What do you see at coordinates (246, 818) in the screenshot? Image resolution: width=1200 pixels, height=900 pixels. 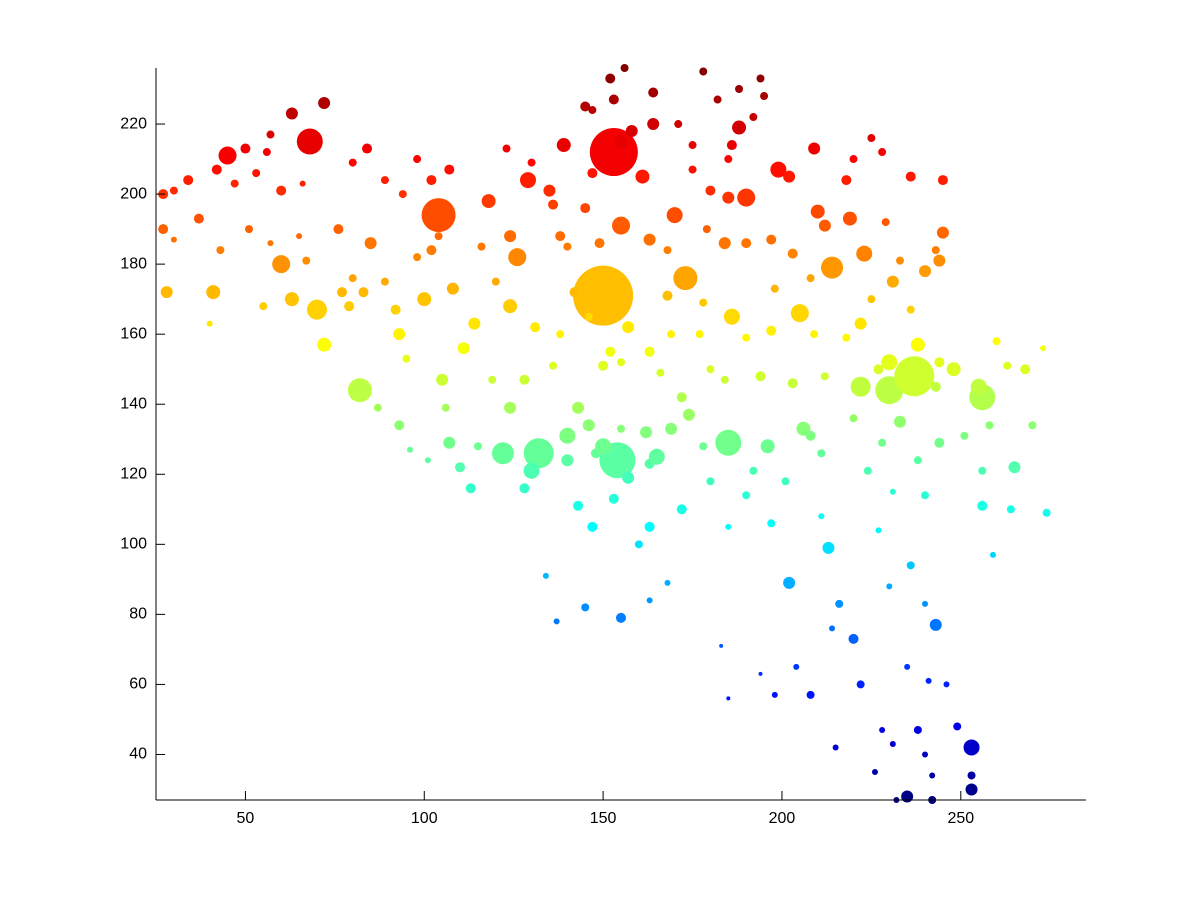 I see `x-tick-label: 50` at bounding box center [246, 818].